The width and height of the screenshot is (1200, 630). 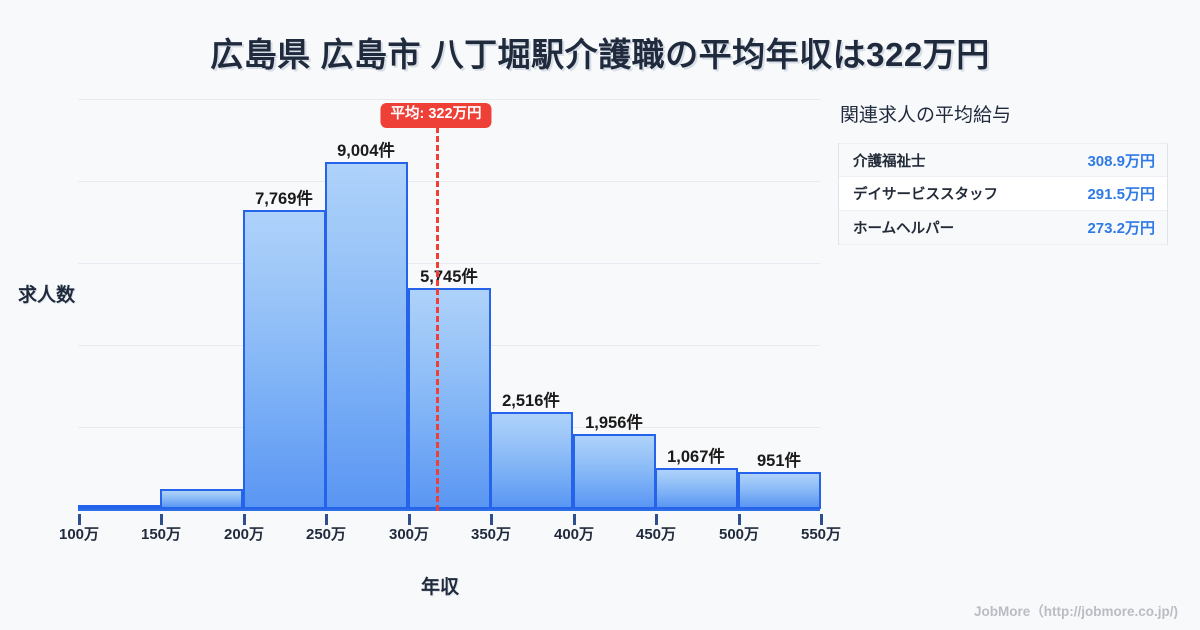 What do you see at coordinates (531, 401) in the screenshot?
I see `bar-value-label: 2,516件` at bounding box center [531, 401].